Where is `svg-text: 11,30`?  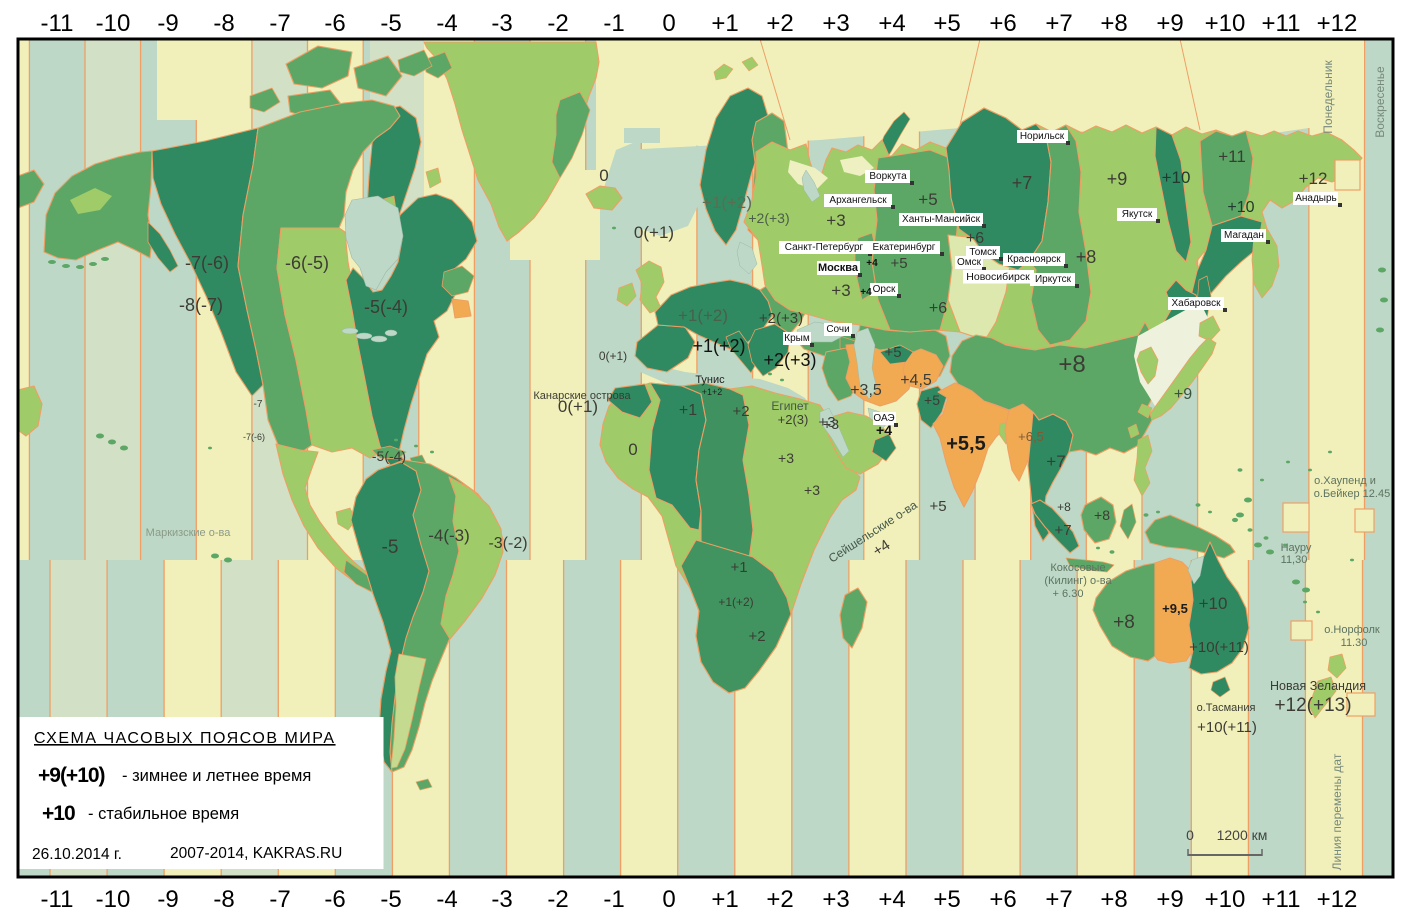
svg-text: 11,30 is located at coordinates (1294, 560).